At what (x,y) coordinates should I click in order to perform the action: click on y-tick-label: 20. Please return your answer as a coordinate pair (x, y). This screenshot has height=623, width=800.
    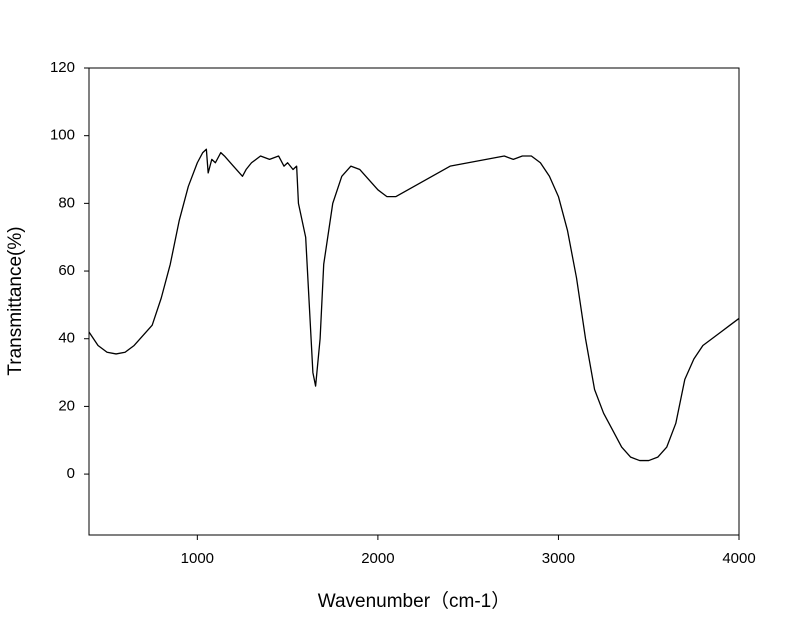
    Looking at the image, I should click on (66, 405).